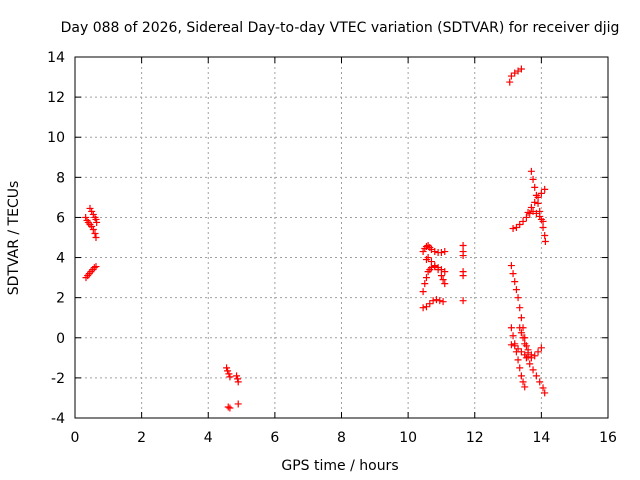 The height and width of the screenshot is (480, 640). I want to click on x-tick-label: 10, so click(408, 438).